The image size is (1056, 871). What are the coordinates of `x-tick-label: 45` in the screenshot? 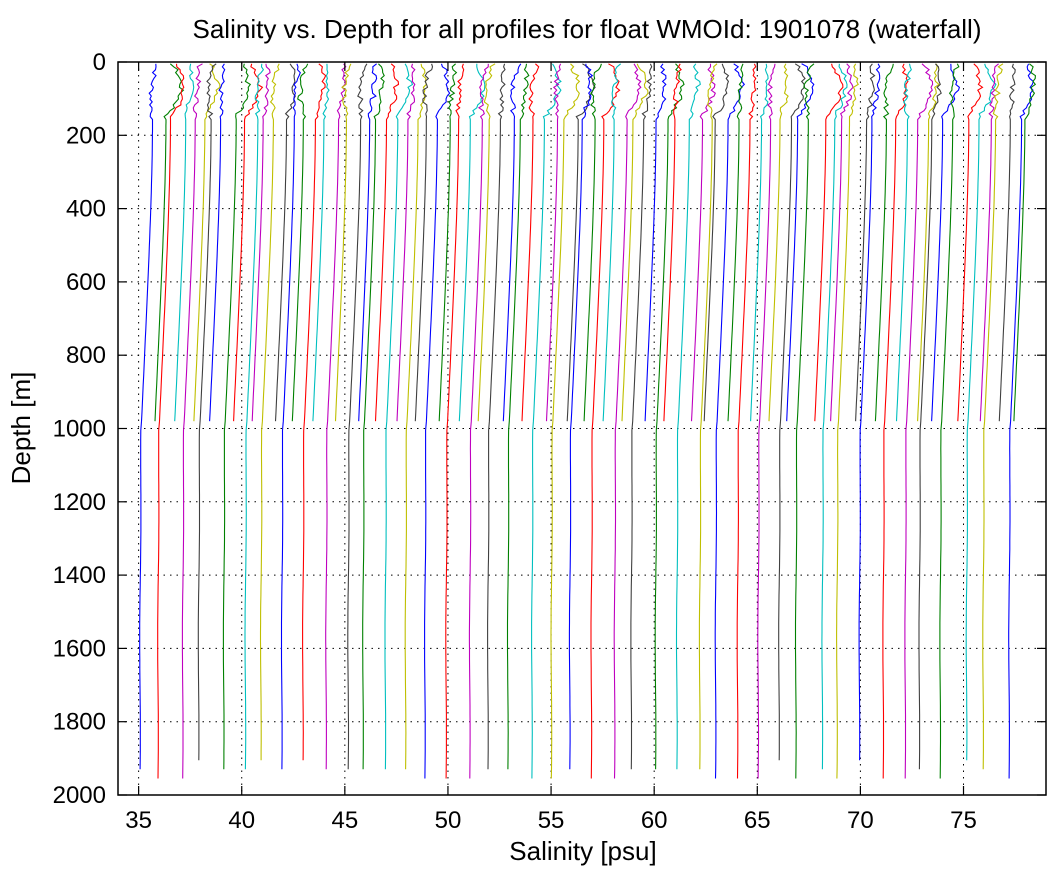 It's located at (344, 820).